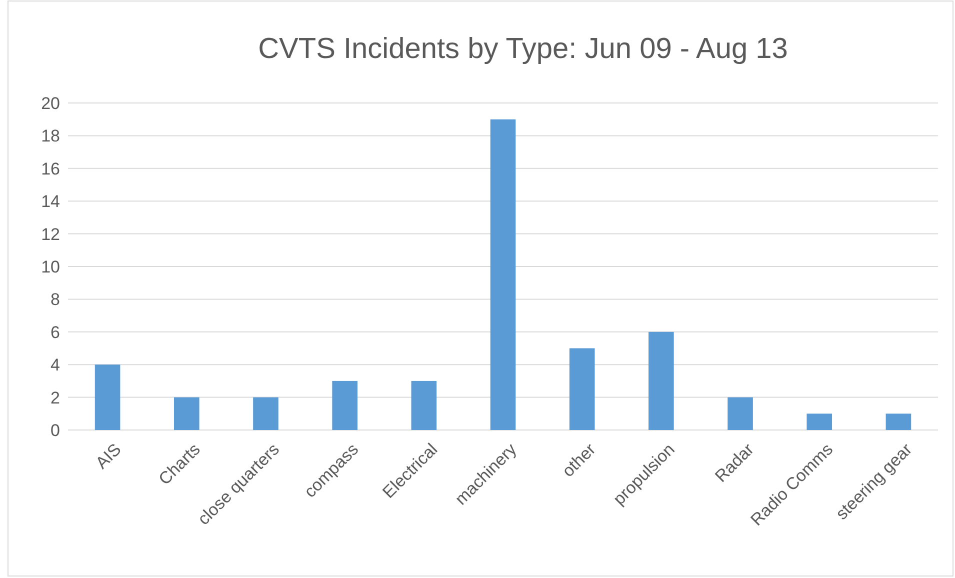 The image size is (955, 578). Describe the element at coordinates (523, 49) in the screenshot. I see `chart-title: CVTS Incidents by Type: Jun 09 - Aug 13` at that location.